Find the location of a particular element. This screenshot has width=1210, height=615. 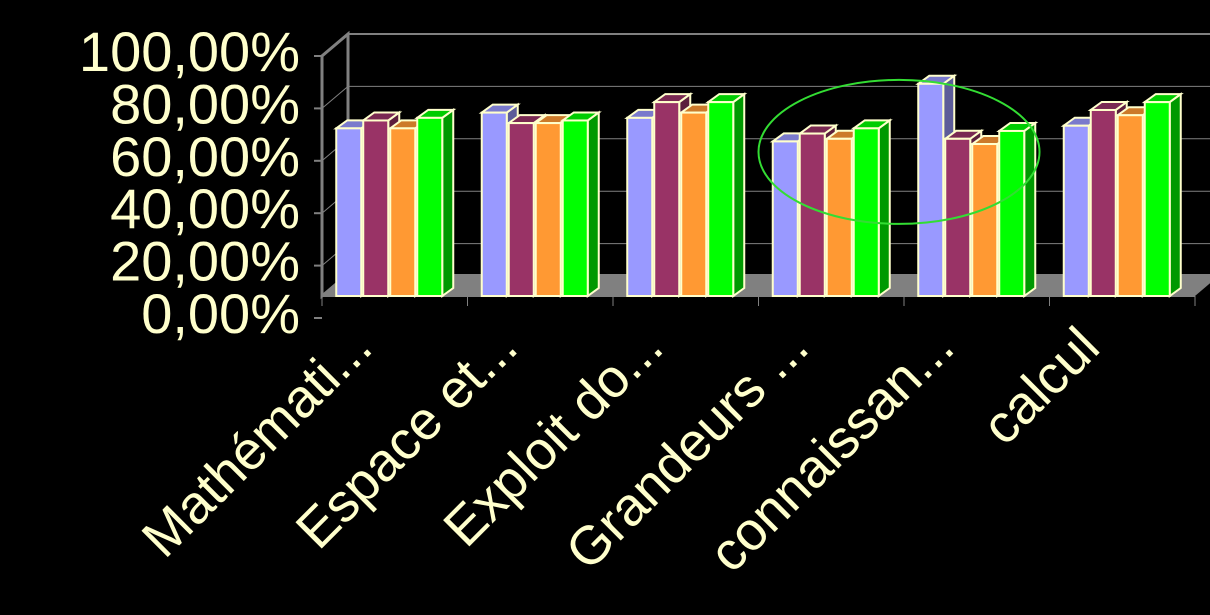

y-tick-label: 60,00% is located at coordinates (205, 156).